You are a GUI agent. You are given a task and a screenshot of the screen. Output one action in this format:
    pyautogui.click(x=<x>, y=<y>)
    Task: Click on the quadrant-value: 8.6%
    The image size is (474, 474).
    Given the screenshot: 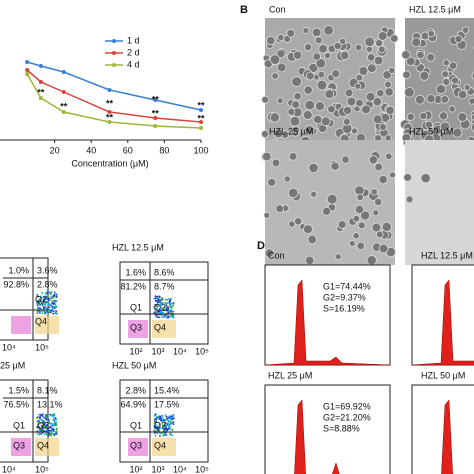 What is the action you would take?
    pyautogui.click(x=164, y=272)
    